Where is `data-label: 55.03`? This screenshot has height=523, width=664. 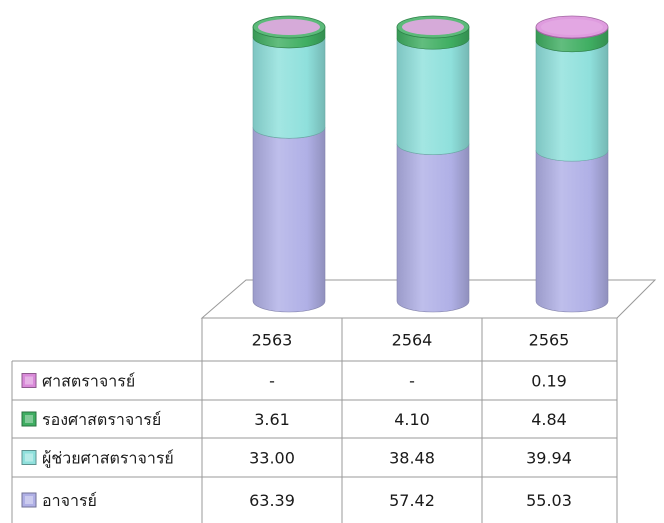
data-label: 55.03 is located at coordinates (549, 500).